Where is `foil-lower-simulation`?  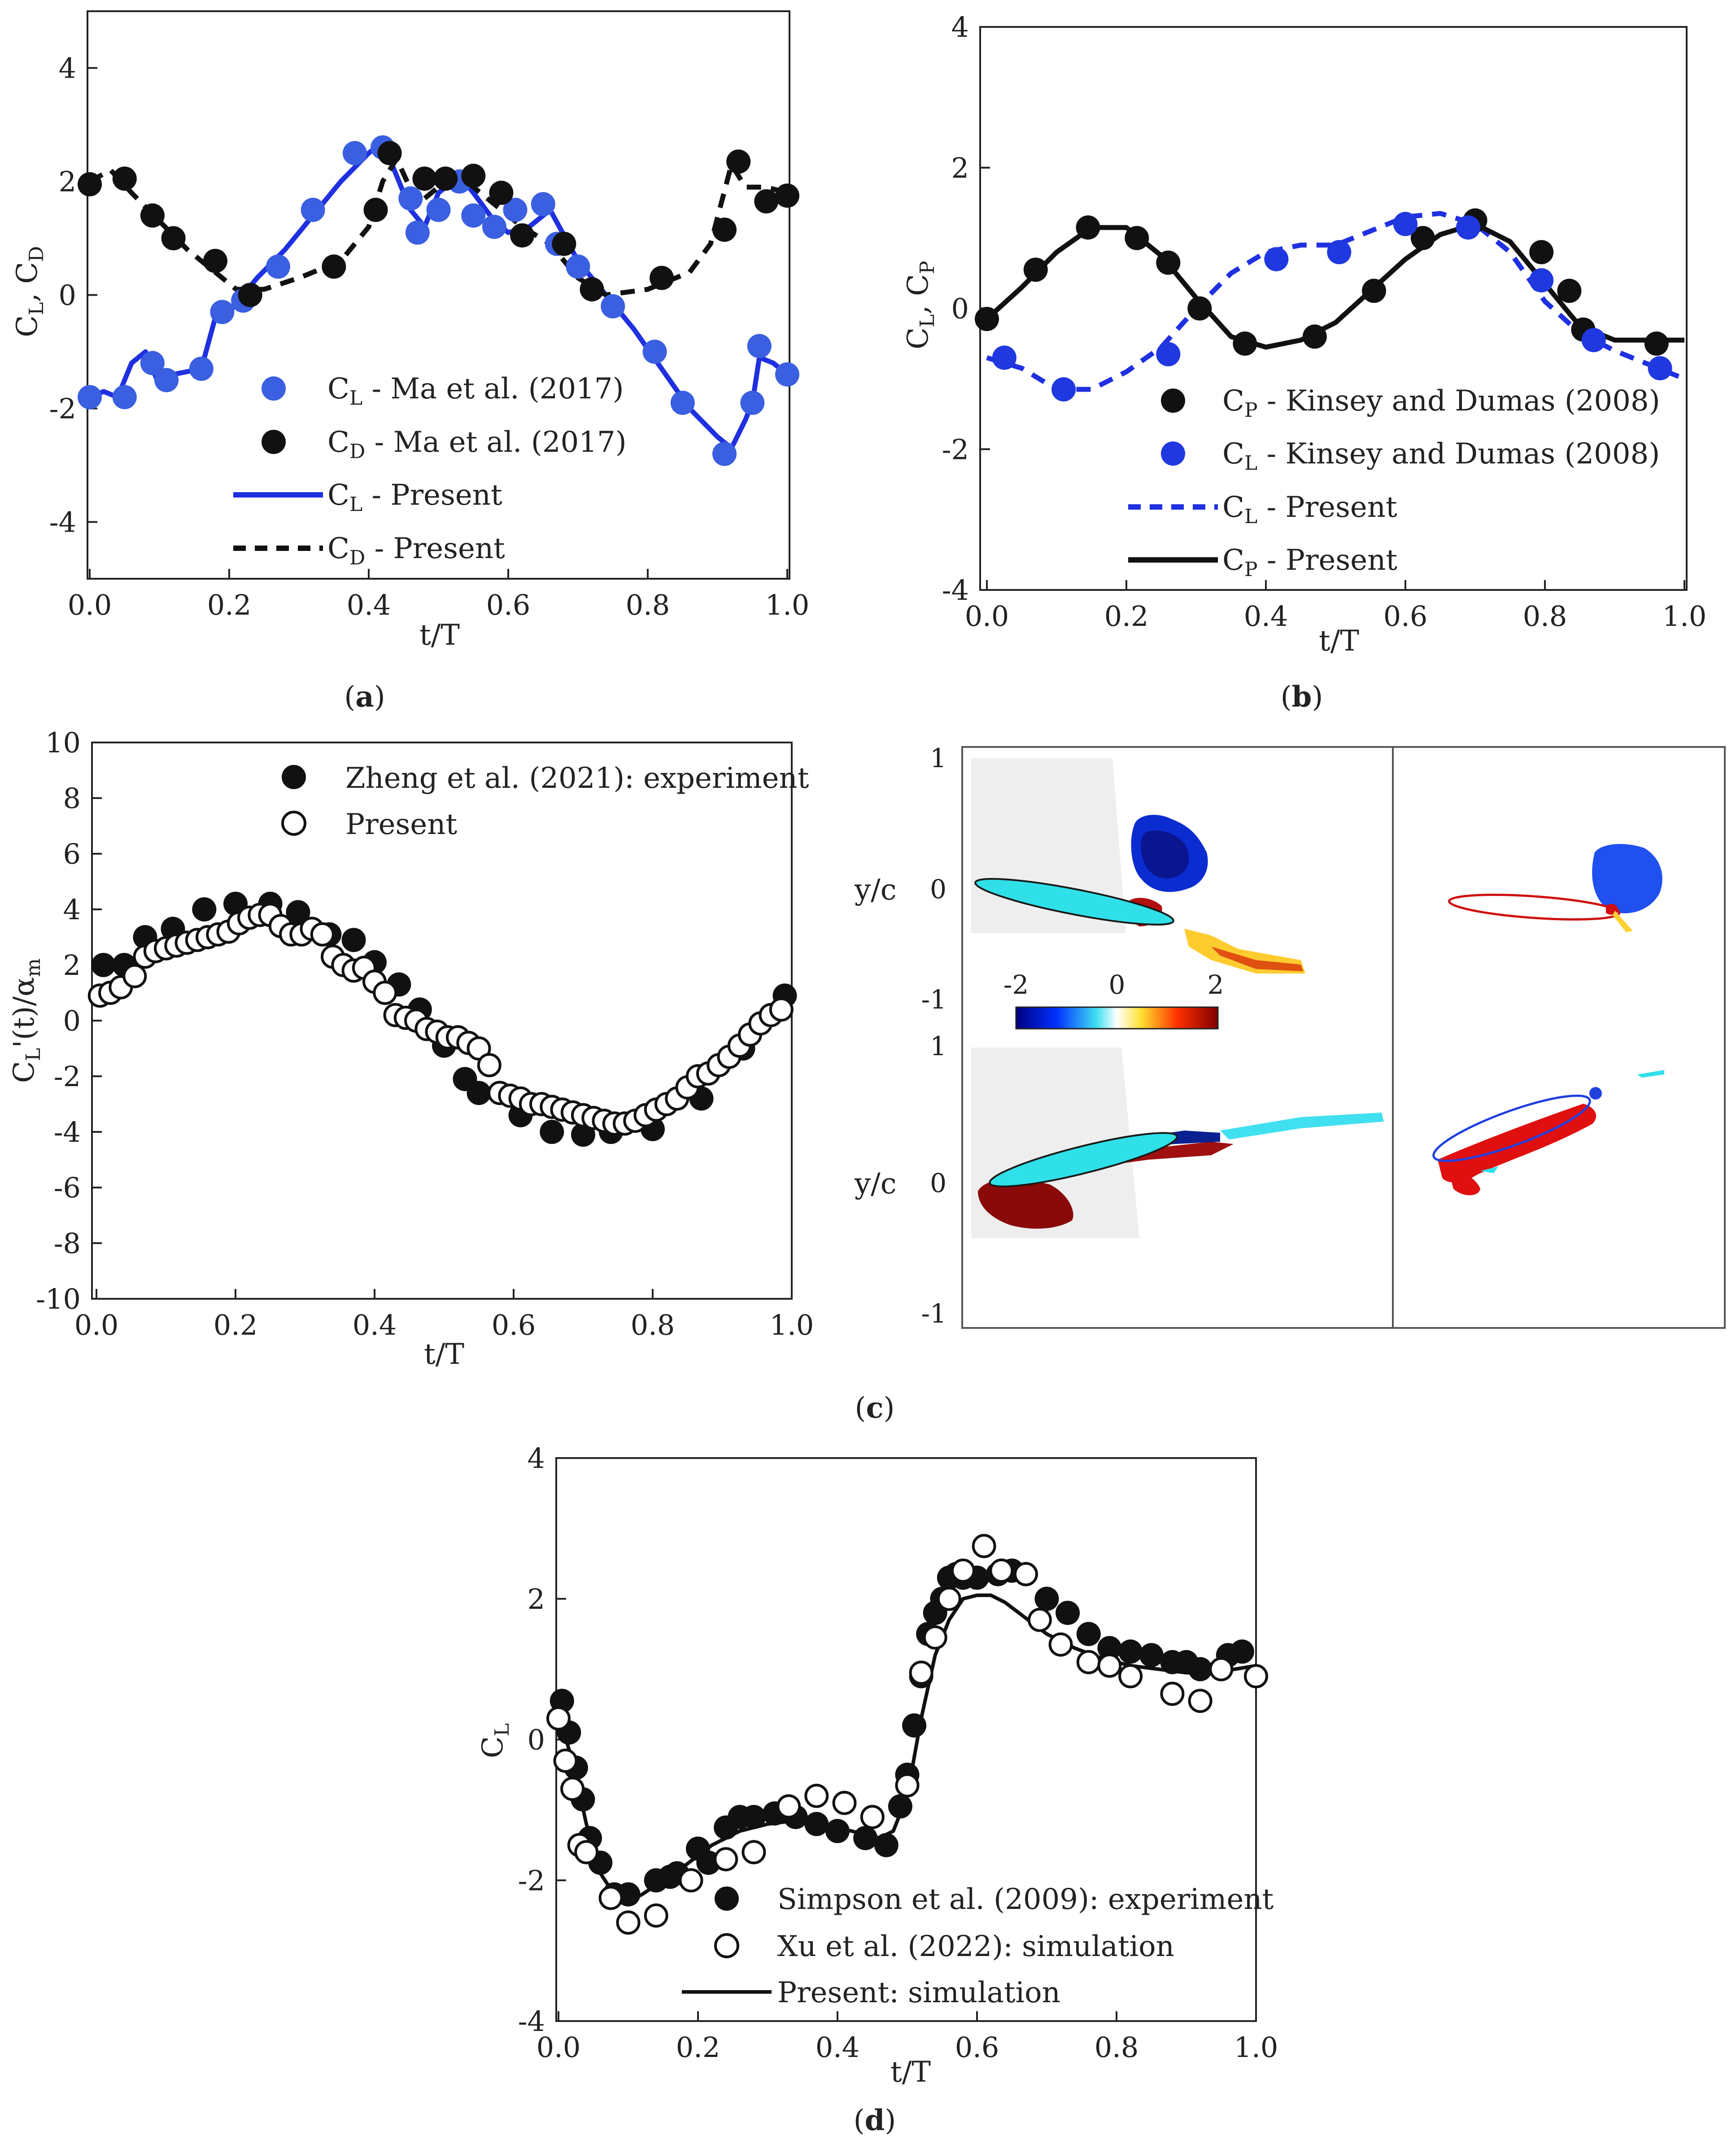
foil-lower-simulation is located at coordinates (1512, 1128).